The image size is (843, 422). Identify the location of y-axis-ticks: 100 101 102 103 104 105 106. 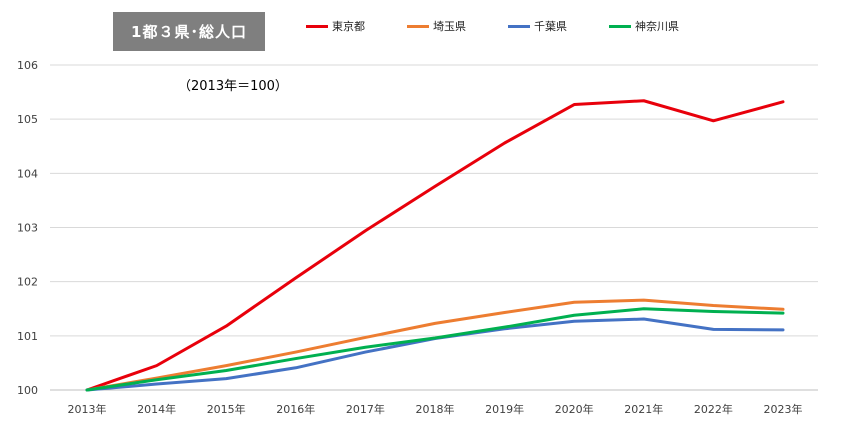
(27, 228).